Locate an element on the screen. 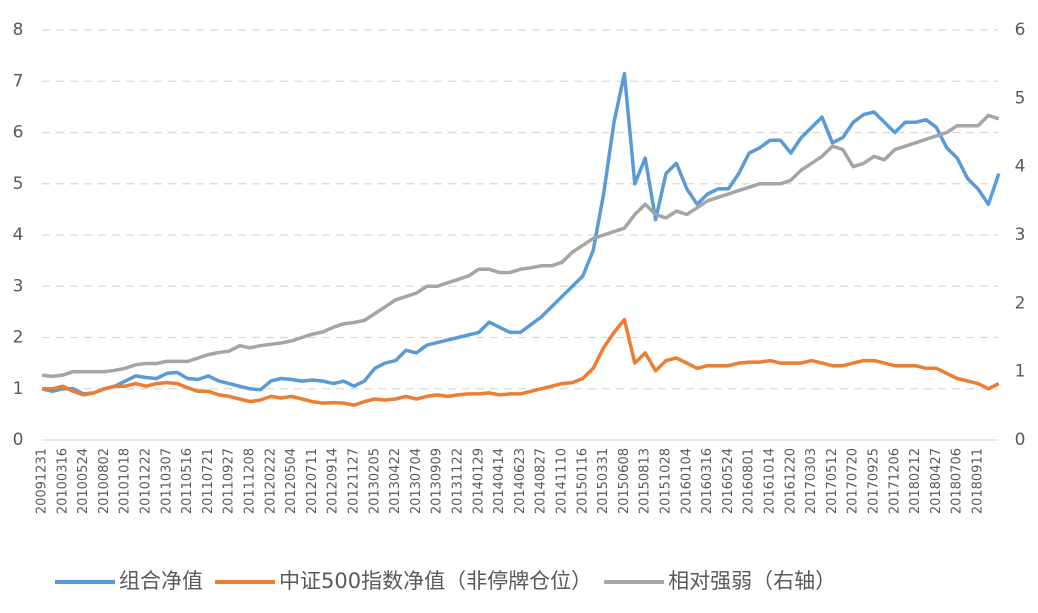 This screenshot has height=613, width=1038. x-tick-label: 20140414 is located at coordinates (499, 481).